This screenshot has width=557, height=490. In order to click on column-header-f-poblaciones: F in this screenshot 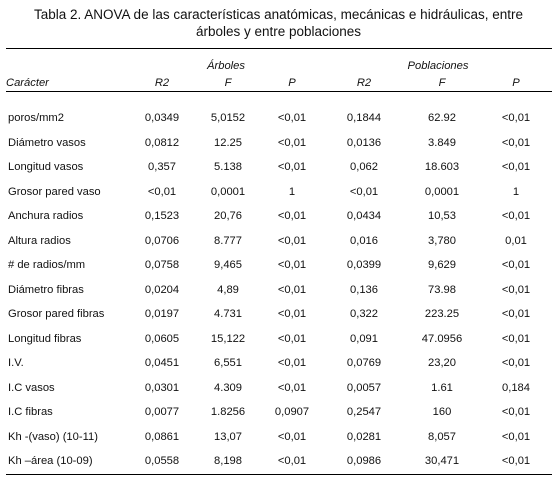, I will do `click(442, 82)`.